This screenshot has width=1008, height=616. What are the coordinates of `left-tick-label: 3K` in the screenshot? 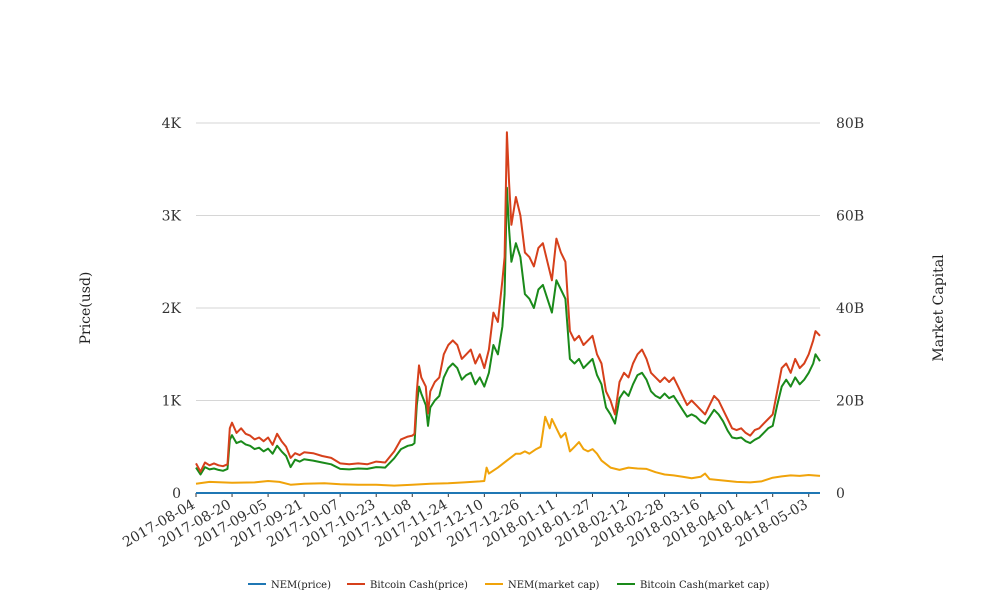 It's located at (172, 217).